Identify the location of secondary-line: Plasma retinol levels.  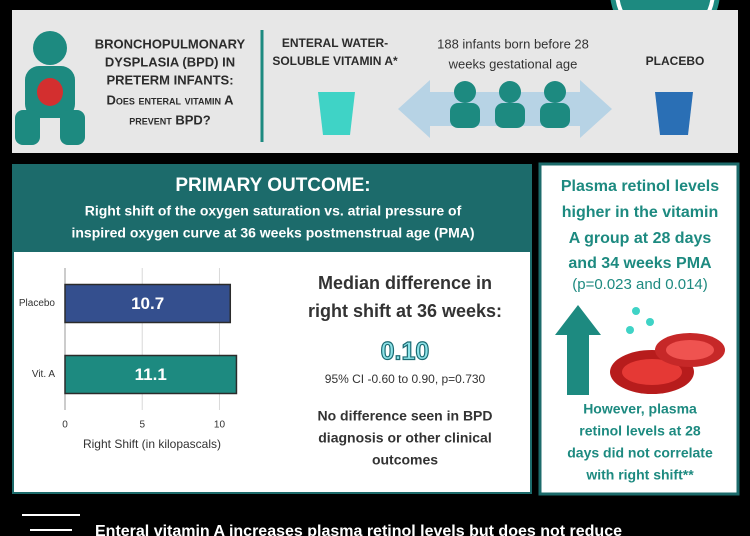
(640, 186).